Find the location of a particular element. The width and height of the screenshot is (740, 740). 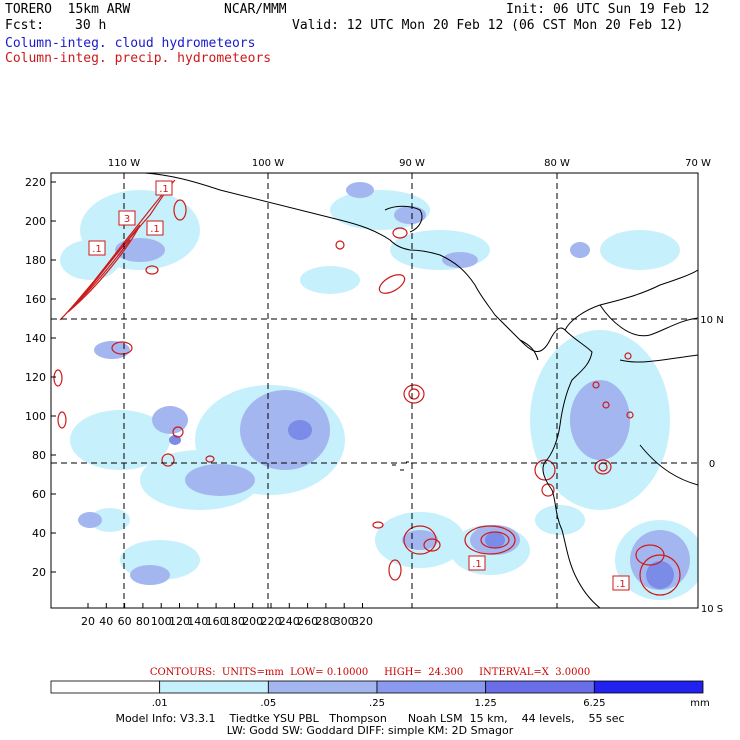

y-tick-label: 180 is located at coordinates (35, 260).